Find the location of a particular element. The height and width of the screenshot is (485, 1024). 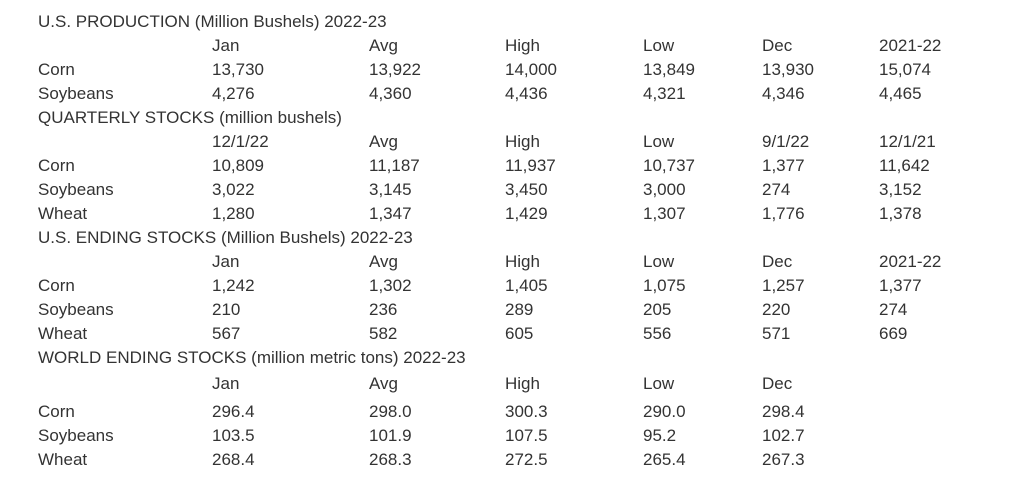

table-cell: 582 is located at coordinates (383, 333).